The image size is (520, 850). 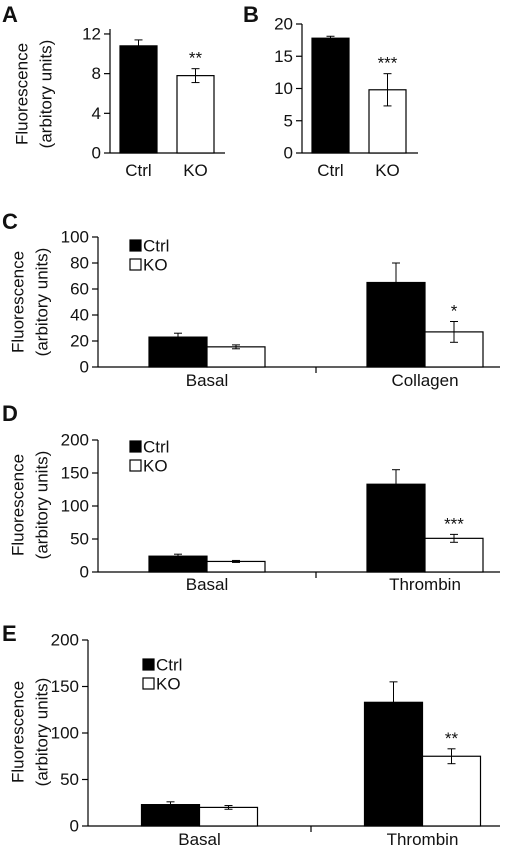 What do you see at coordinates (91, 33) in the screenshot?
I see `y-tick-label: 12` at bounding box center [91, 33].